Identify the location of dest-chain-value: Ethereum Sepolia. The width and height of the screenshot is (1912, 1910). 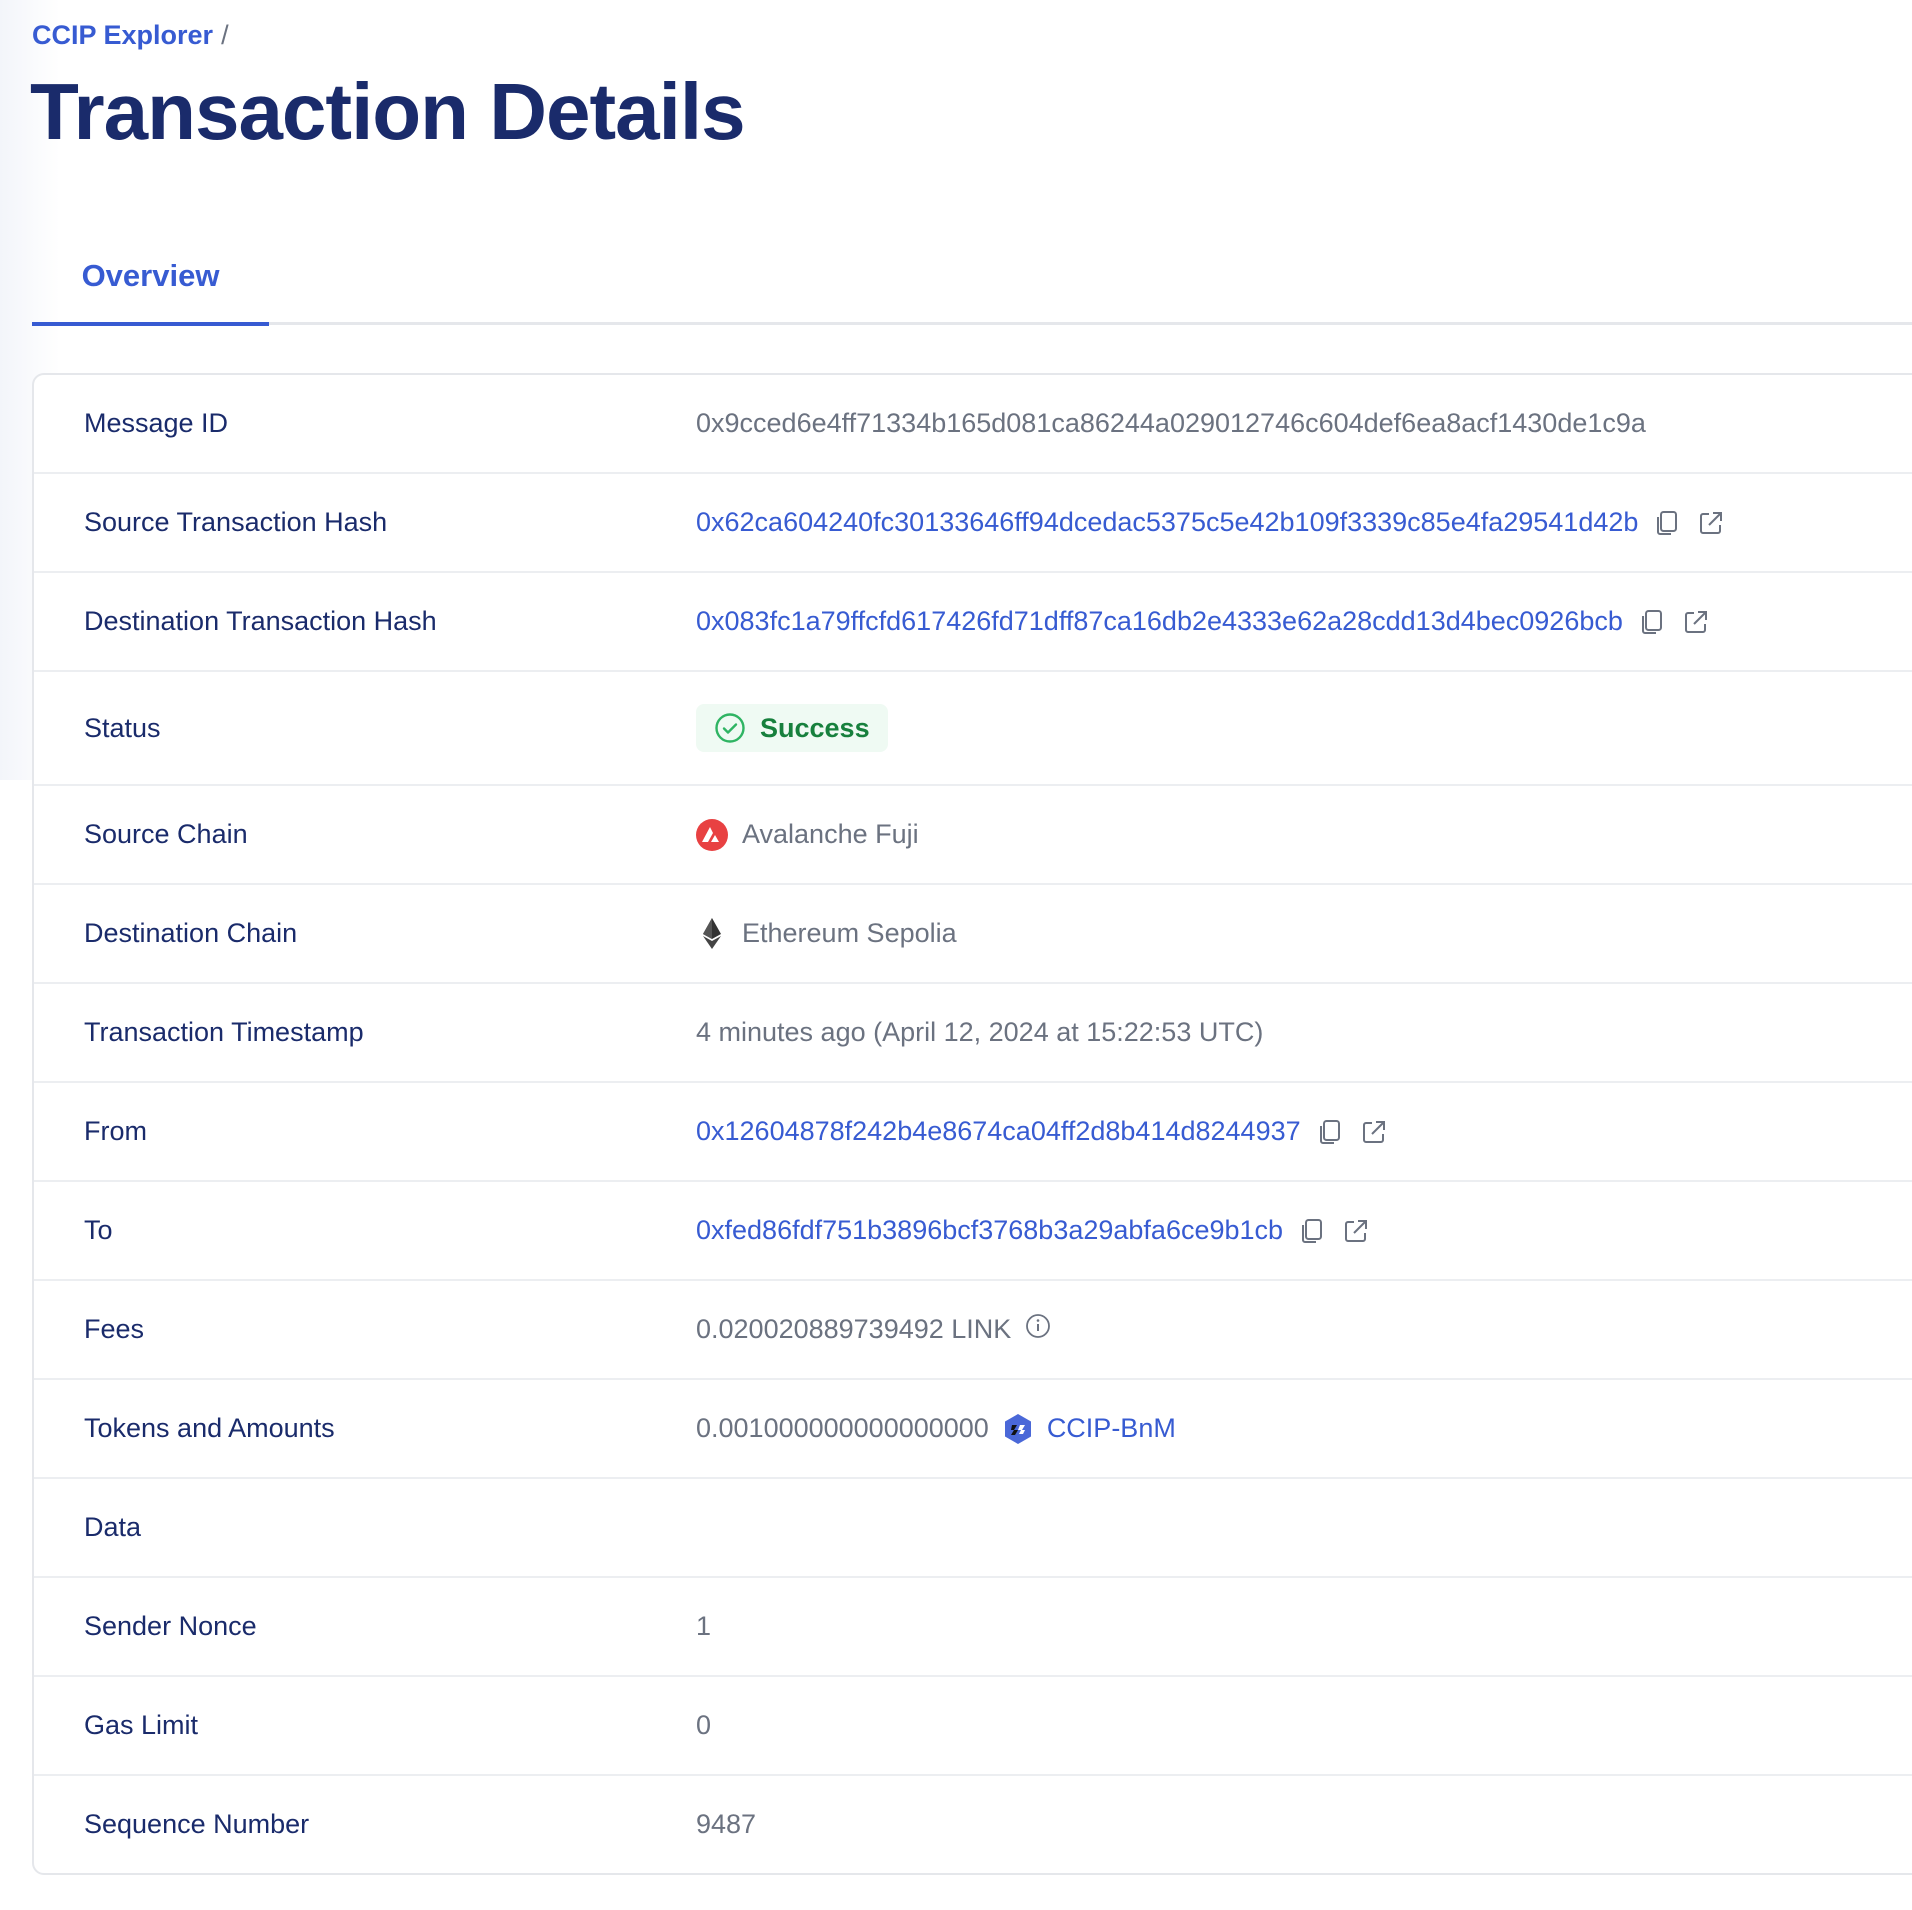
(849, 933).